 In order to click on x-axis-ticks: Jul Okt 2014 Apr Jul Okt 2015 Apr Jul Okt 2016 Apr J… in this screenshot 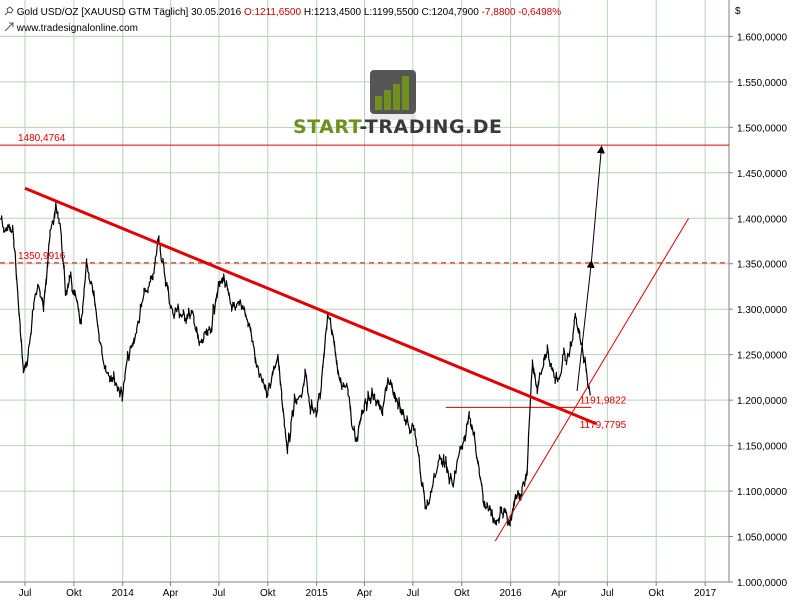, I will do `click(368, 590)`.